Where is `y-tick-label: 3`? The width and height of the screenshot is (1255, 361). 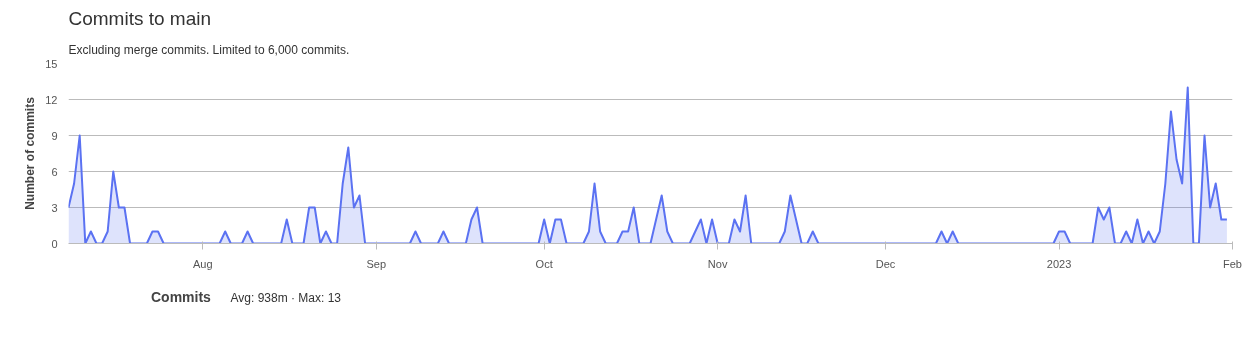
y-tick-label: 3 is located at coordinates (54, 207).